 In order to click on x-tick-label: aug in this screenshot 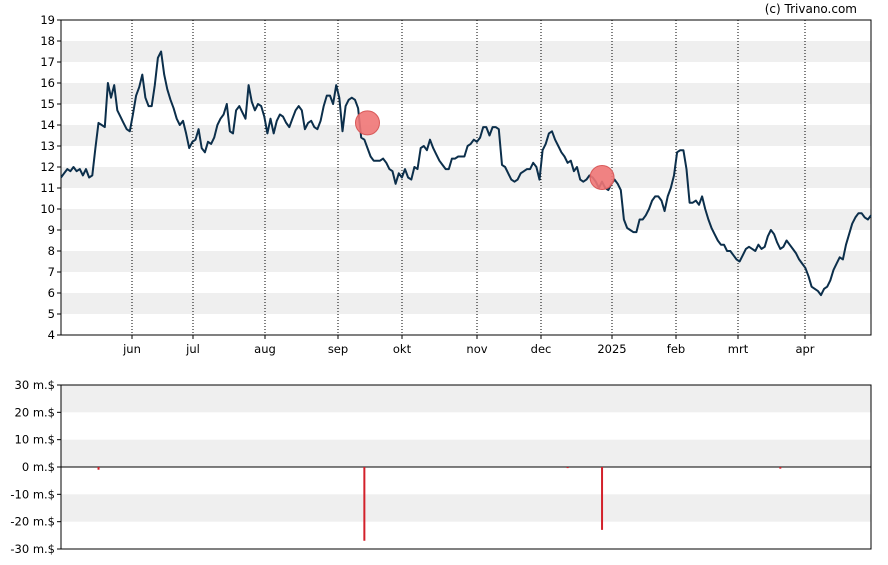, I will do `click(265, 349)`.